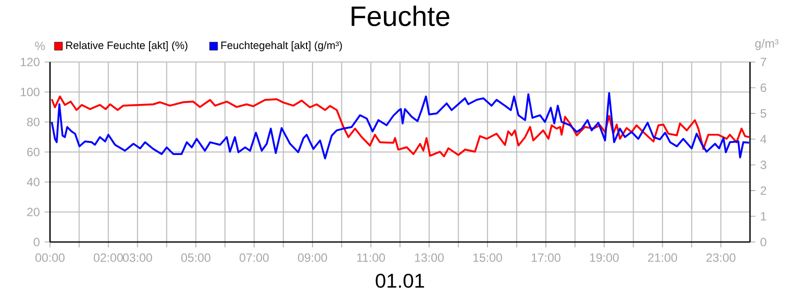  What do you see at coordinates (50, 257) in the screenshot?
I see `x-tick-label: 00:00` at bounding box center [50, 257].